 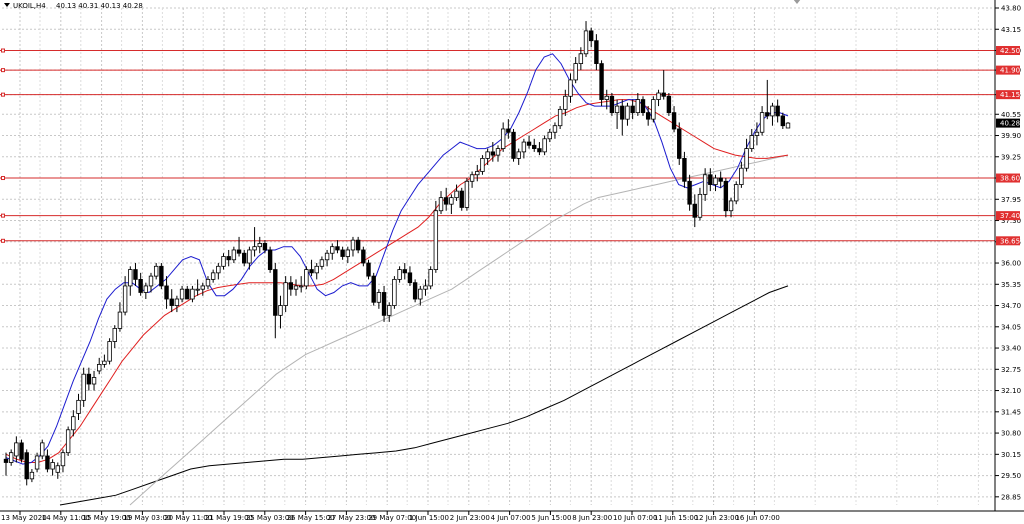 I want to click on scroll-down-arrow-icon, so click(x=797, y=2).